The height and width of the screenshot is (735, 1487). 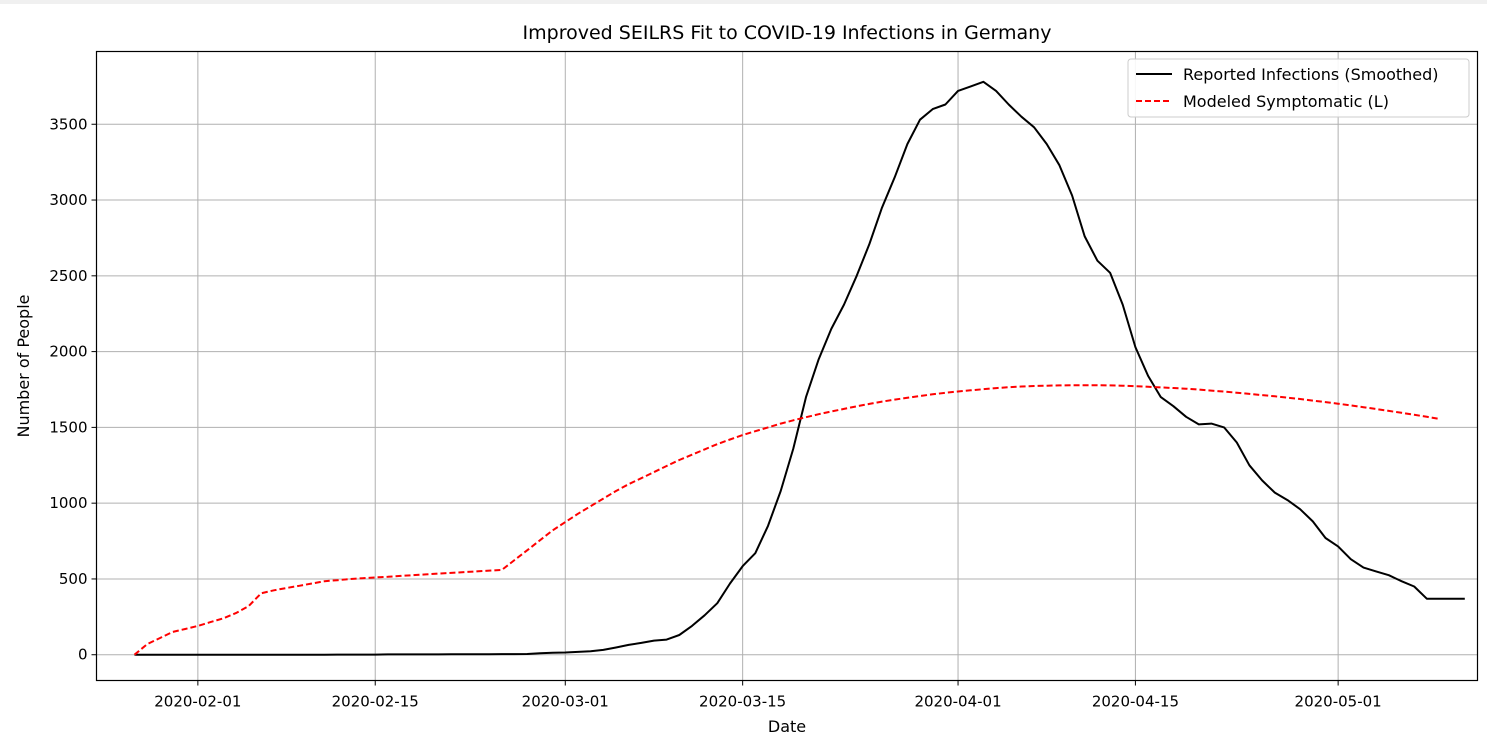 I want to click on y-tick-label: 3500, so click(x=68, y=124).